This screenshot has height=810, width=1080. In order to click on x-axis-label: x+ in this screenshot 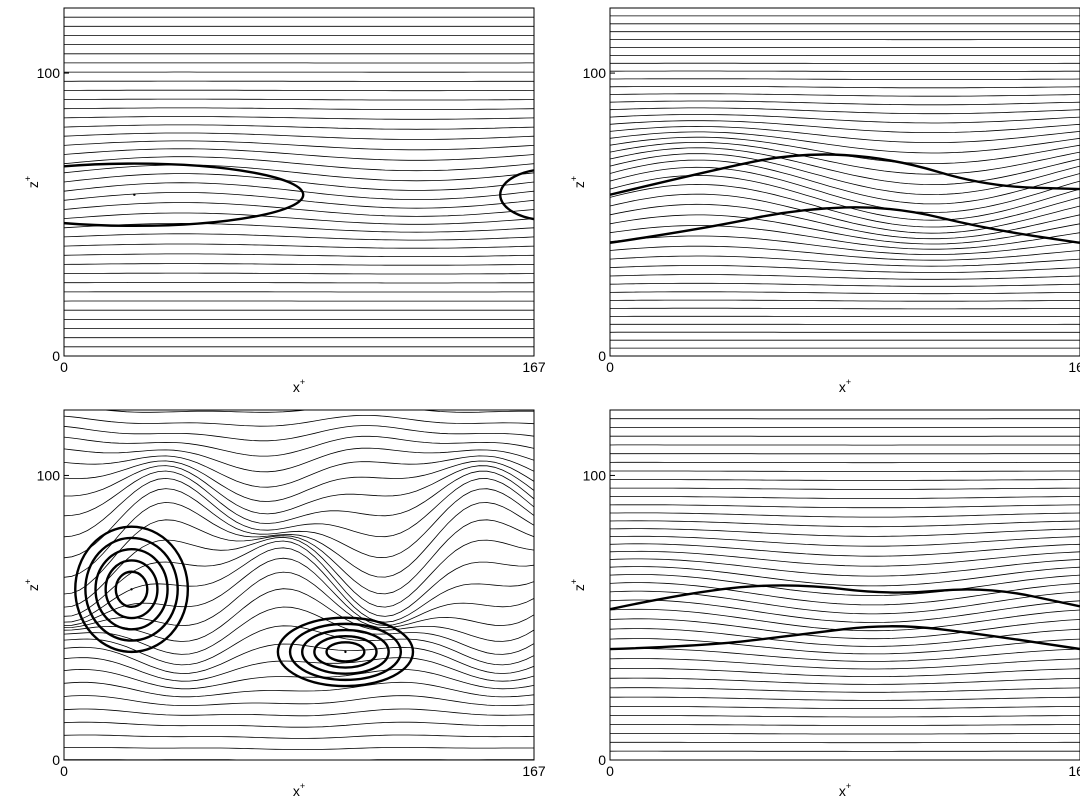, I will do `click(845, 386)`.